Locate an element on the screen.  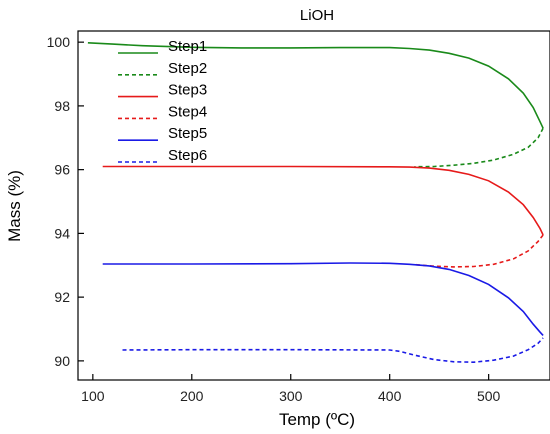
y-tick-label: 94 is located at coordinates (62, 233).